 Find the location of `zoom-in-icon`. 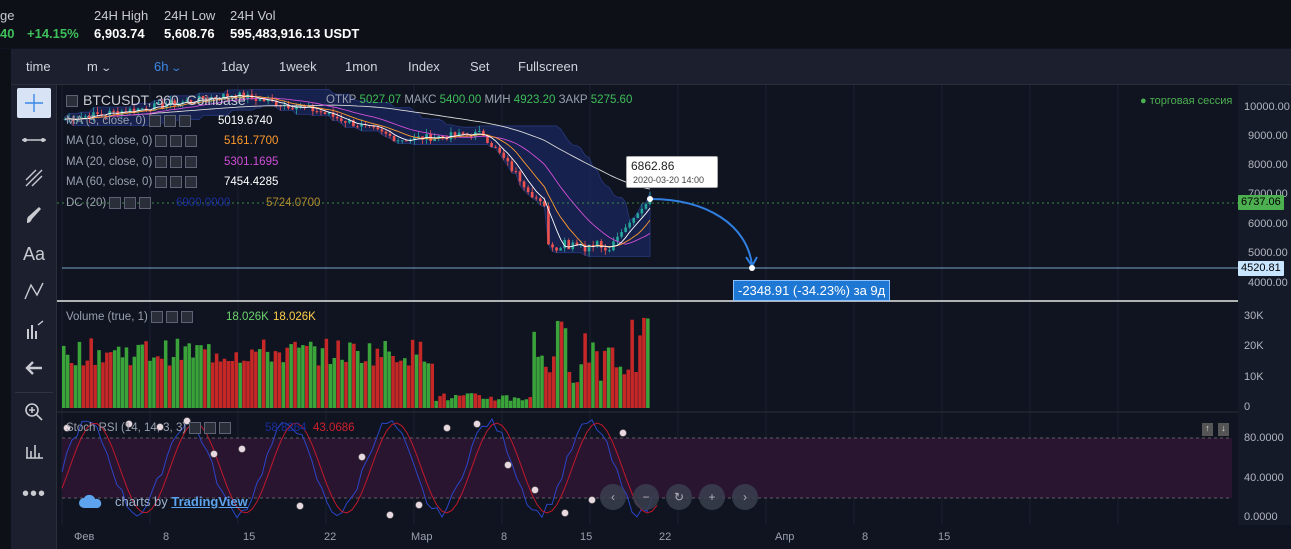

zoom-in-icon is located at coordinates (34, 412).